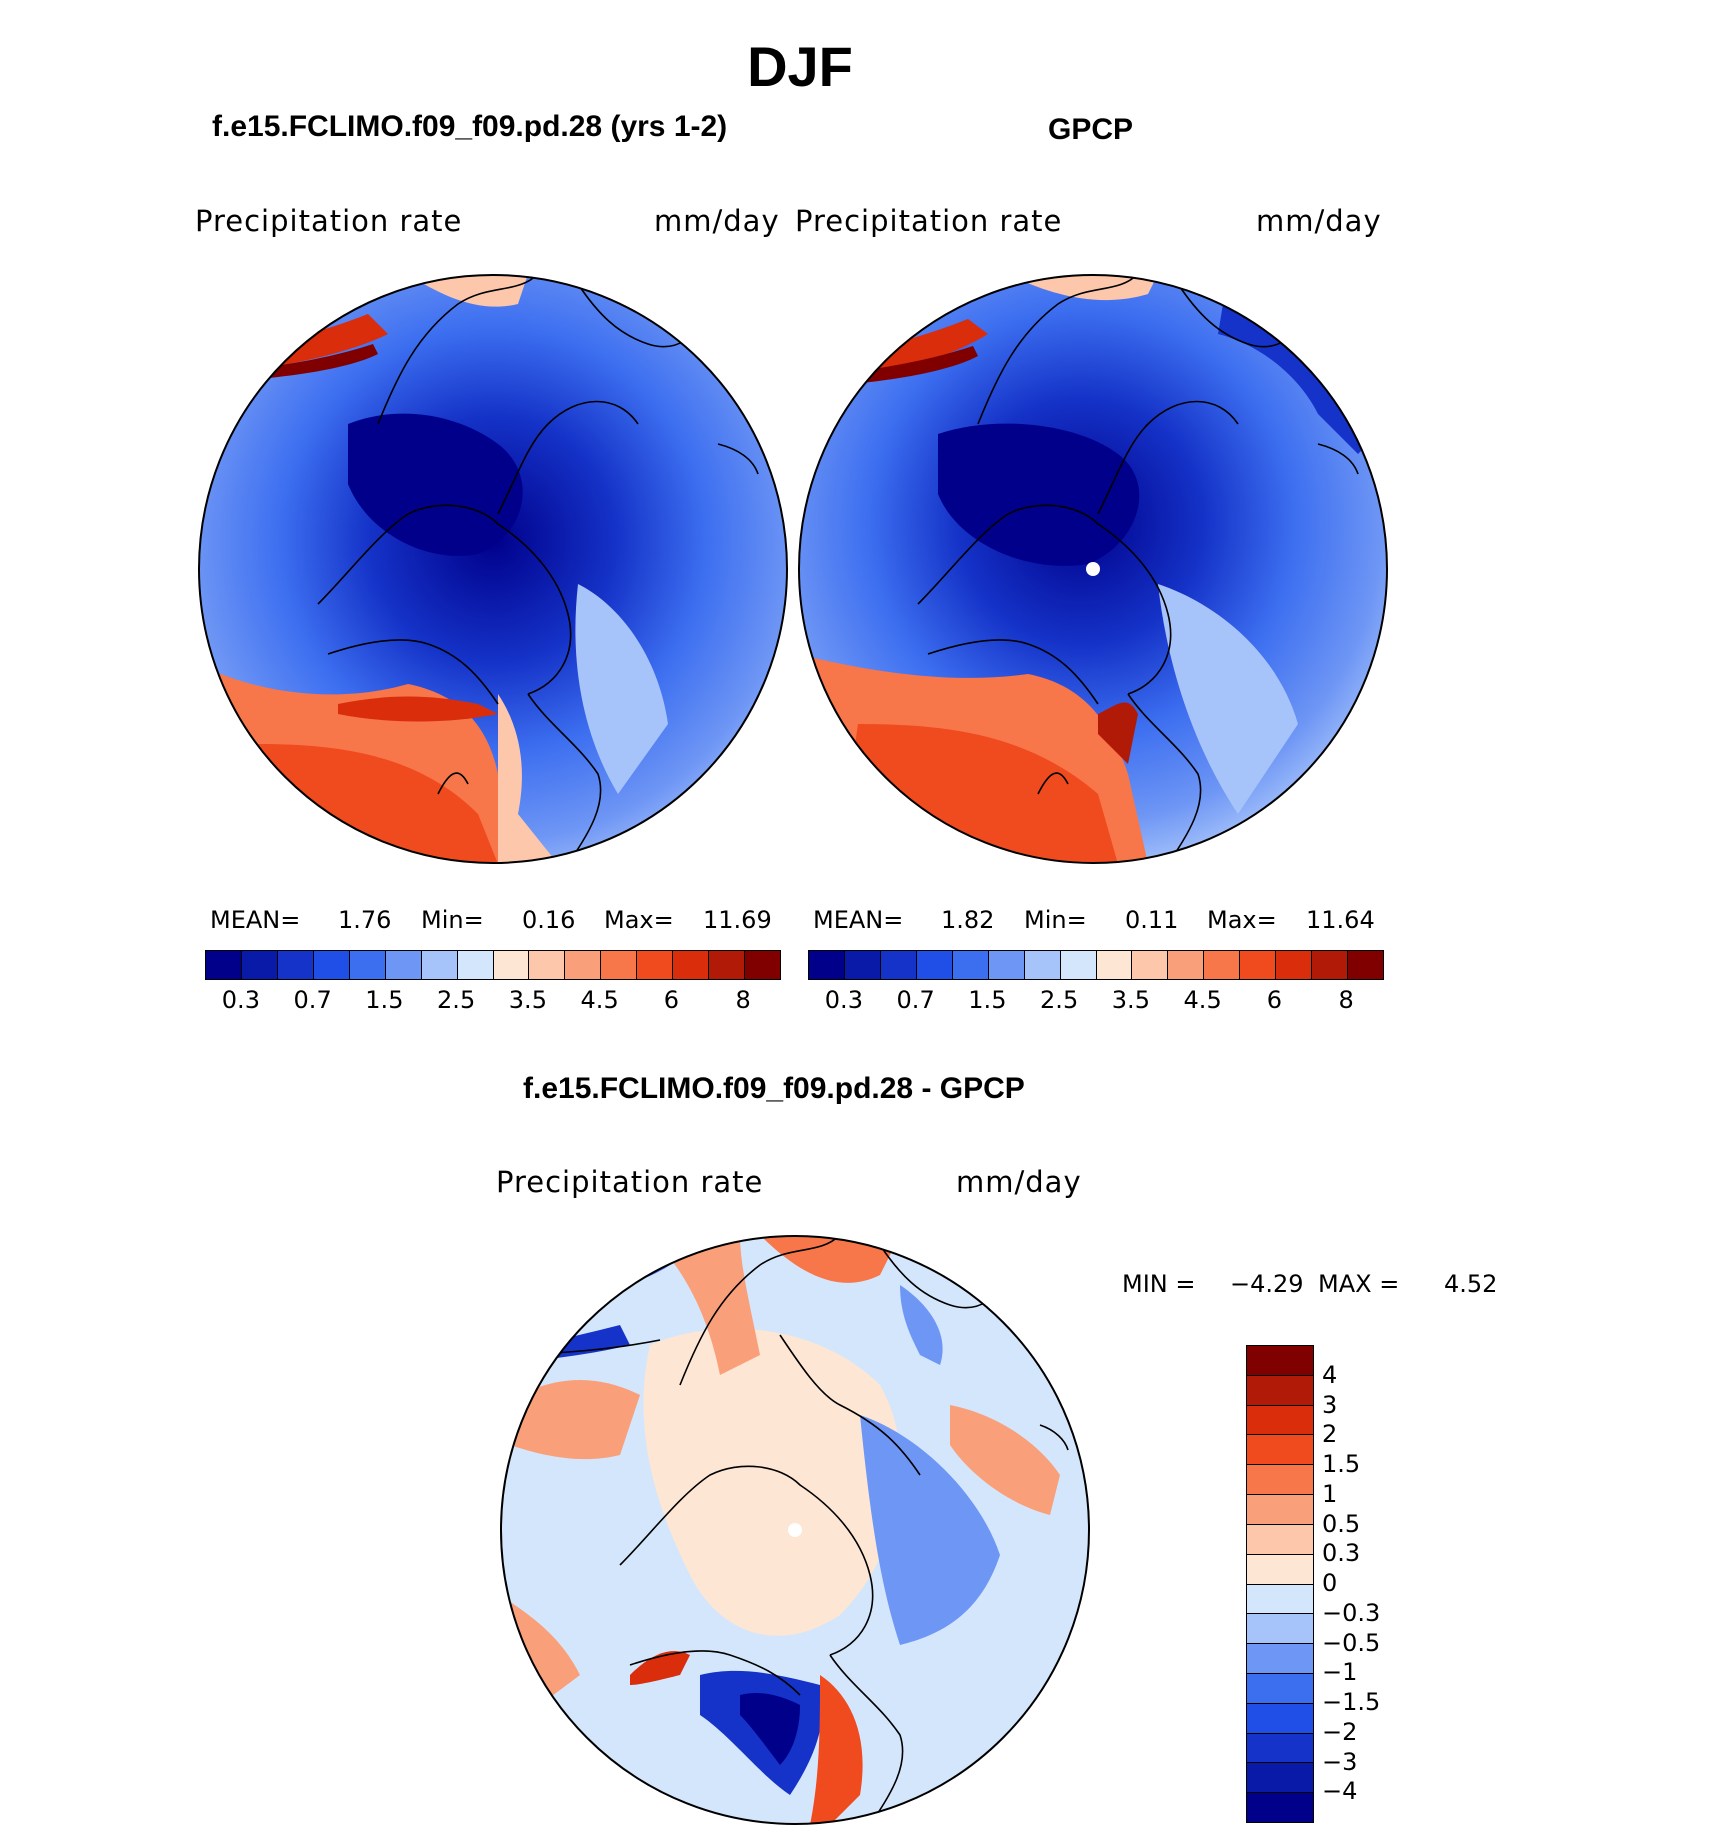 This screenshot has height=1840, width=1710. Describe the element at coordinates (1346, 1000) in the screenshot. I see `right-colorbar-tick-label: 8` at that location.